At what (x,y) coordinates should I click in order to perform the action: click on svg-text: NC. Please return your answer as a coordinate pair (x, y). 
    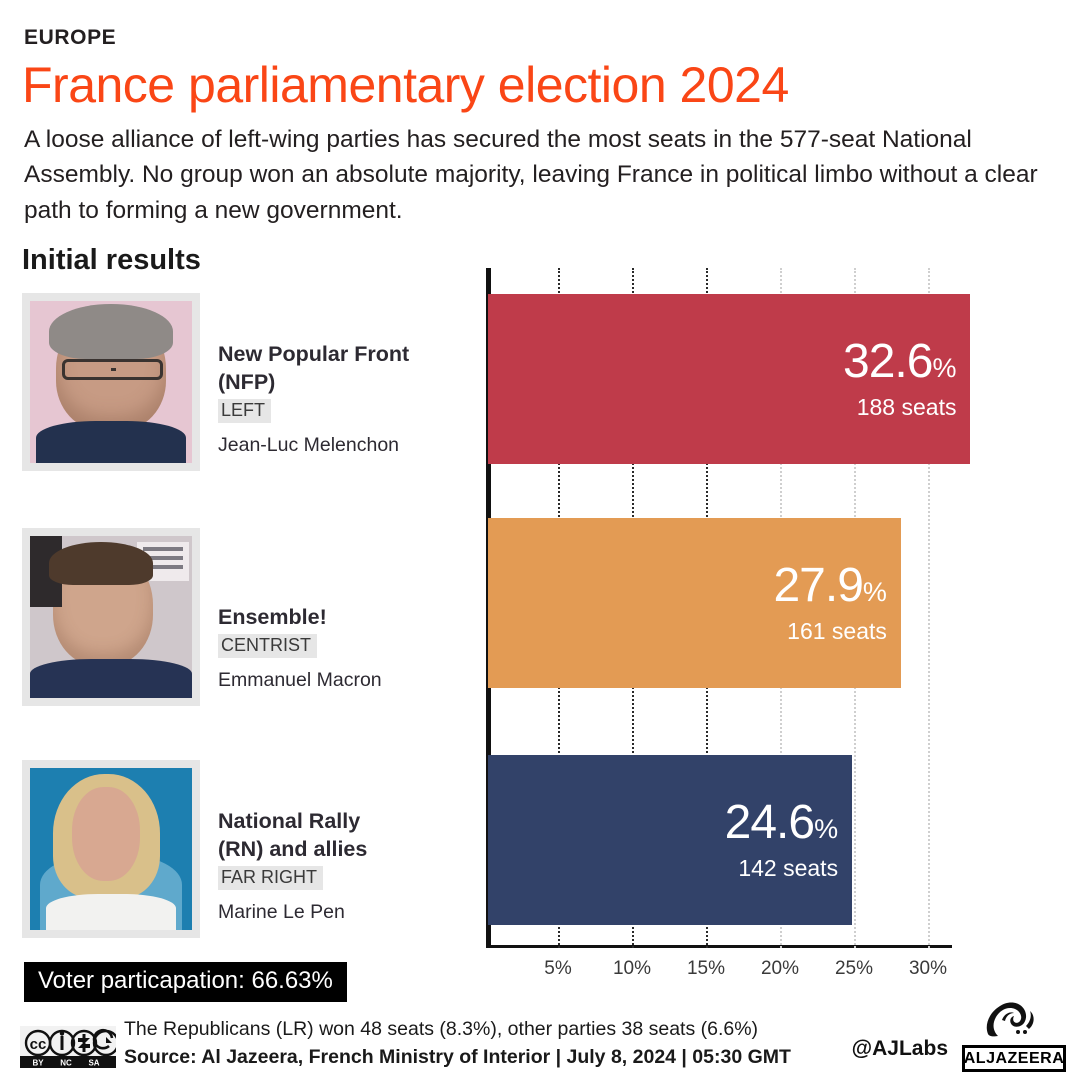
    Looking at the image, I should click on (66, 1063).